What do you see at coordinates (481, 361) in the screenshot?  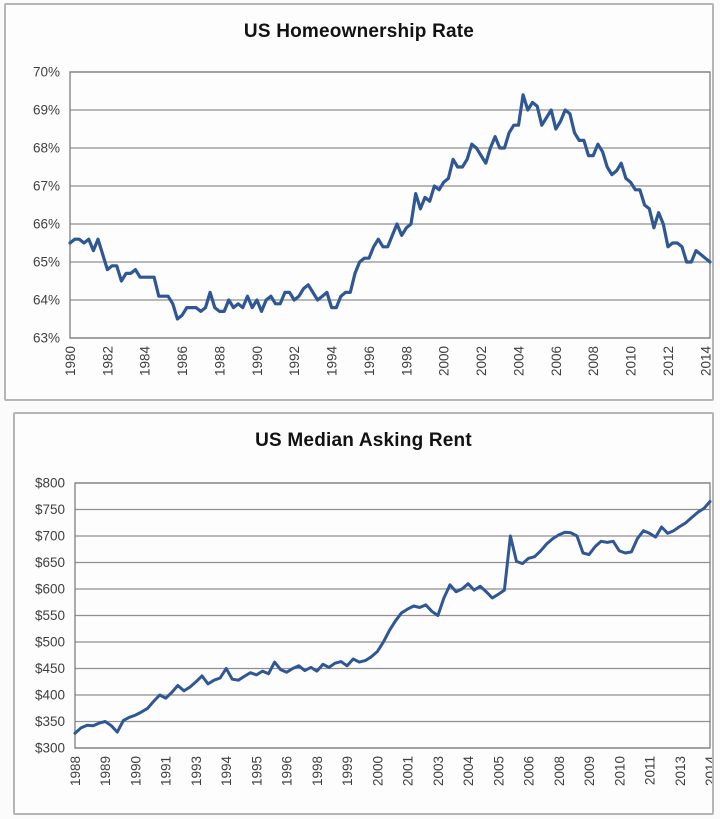 I see `x-tick-label: 2002` at bounding box center [481, 361].